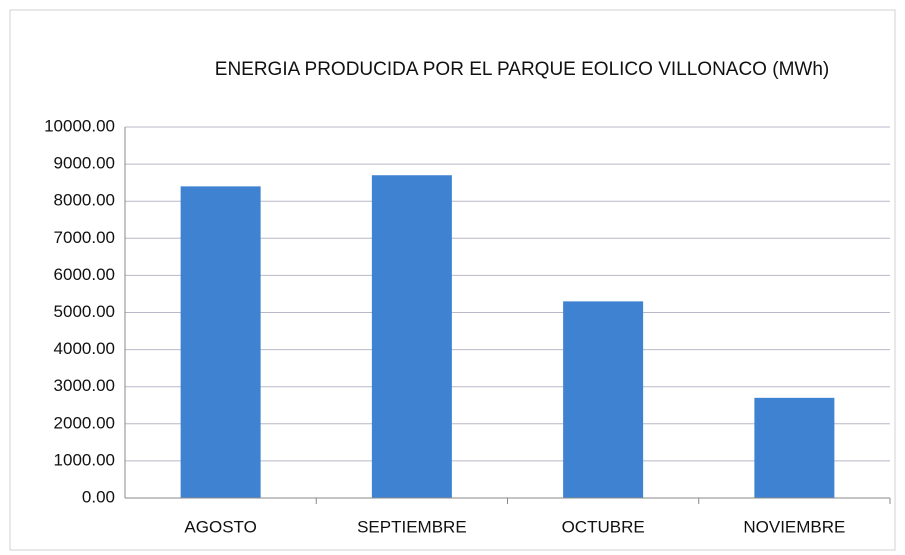  Describe the element at coordinates (84, 200) in the screenshot. I see `y-tick-label: 8000.00` at that location.